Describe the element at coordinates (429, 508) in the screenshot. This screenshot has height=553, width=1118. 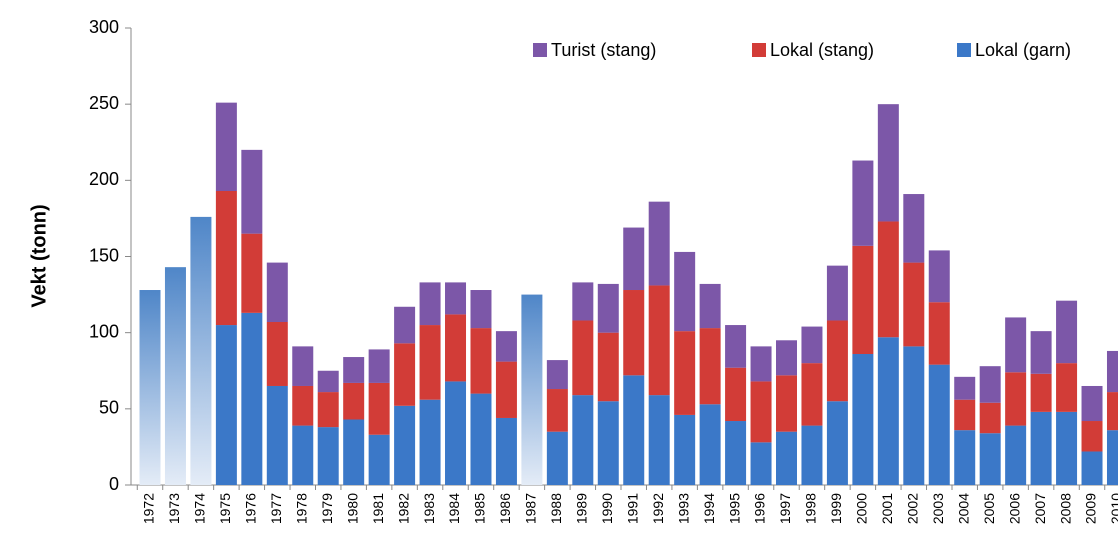
I see `x-tick-label: 1983` at that location.